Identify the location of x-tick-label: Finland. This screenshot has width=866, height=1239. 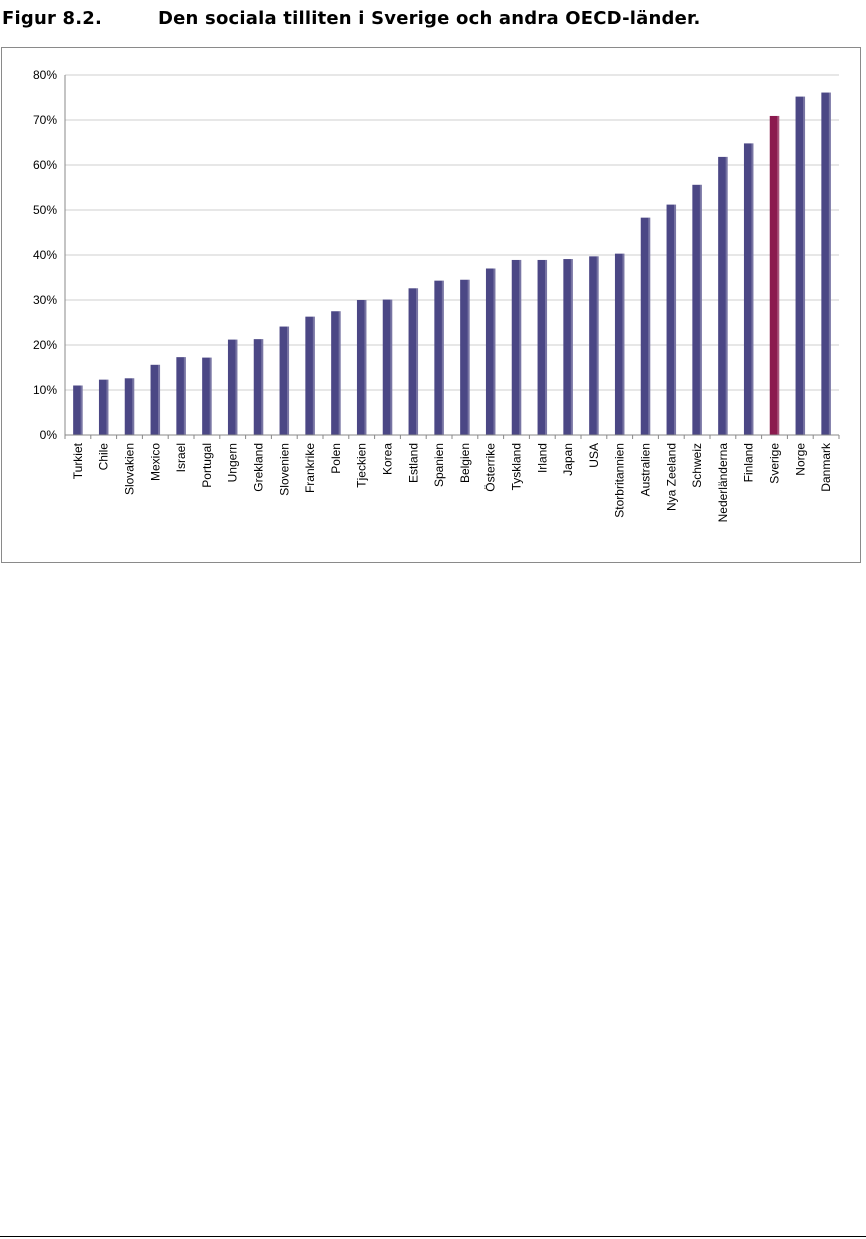
(749, 462).